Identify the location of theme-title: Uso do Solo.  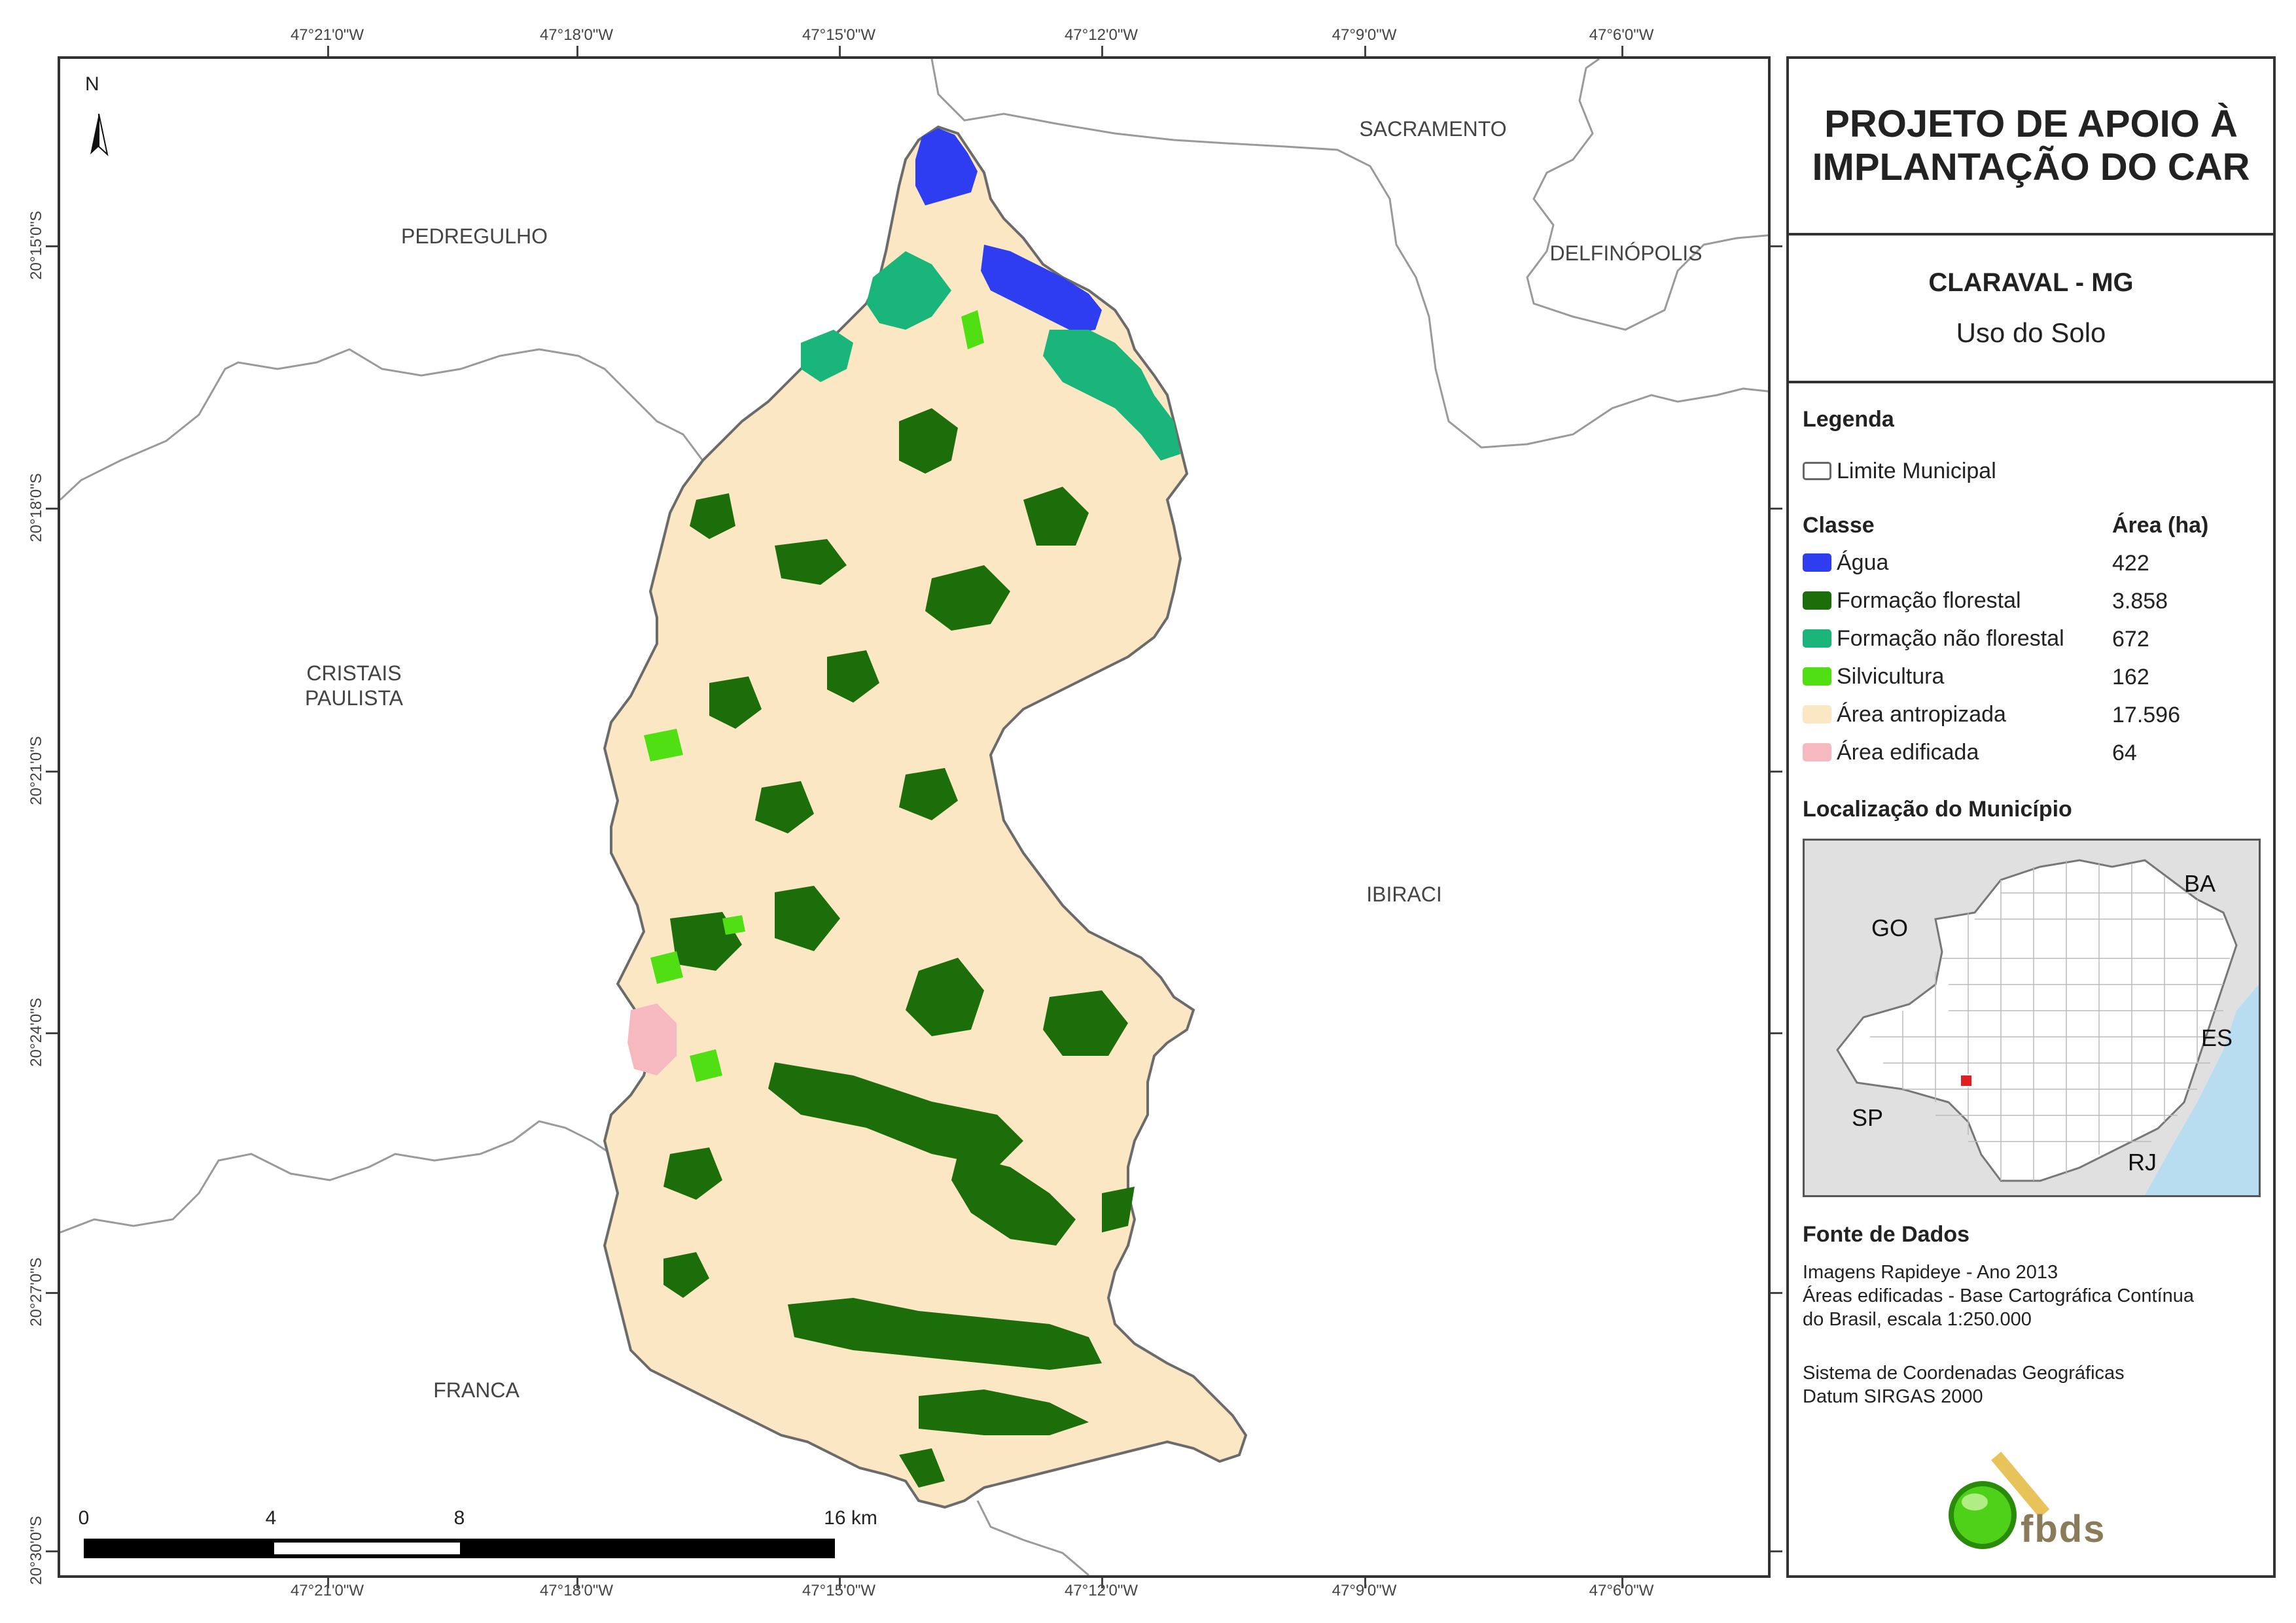
(2031, 332).